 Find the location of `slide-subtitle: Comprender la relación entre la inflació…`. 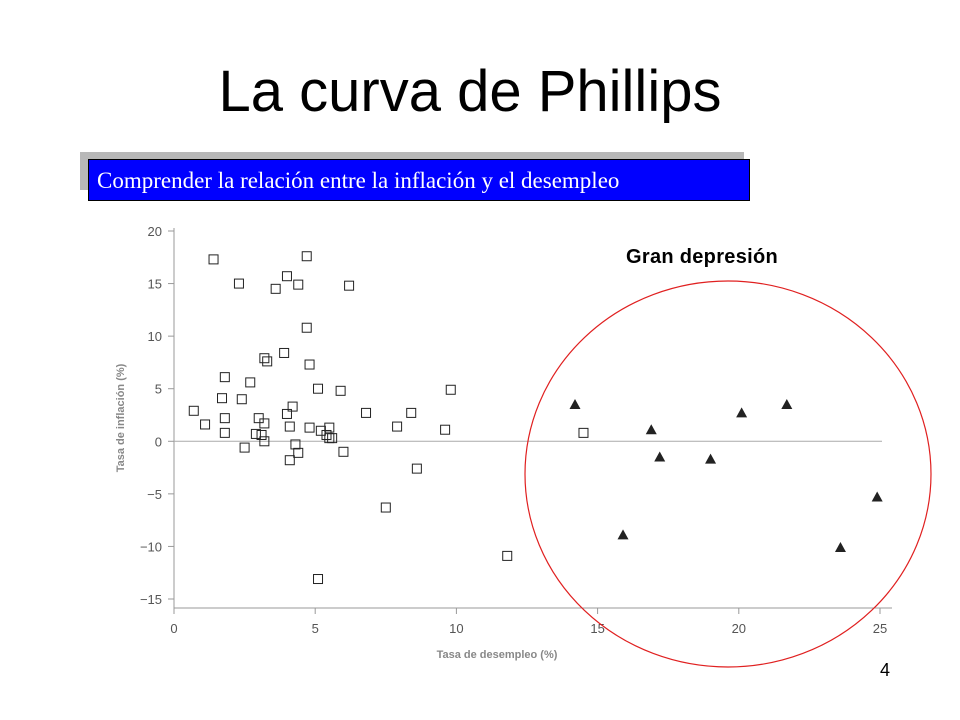

slide-subtitle: Comprender la relación entre la inflació… is located at coordinates (419, 180).